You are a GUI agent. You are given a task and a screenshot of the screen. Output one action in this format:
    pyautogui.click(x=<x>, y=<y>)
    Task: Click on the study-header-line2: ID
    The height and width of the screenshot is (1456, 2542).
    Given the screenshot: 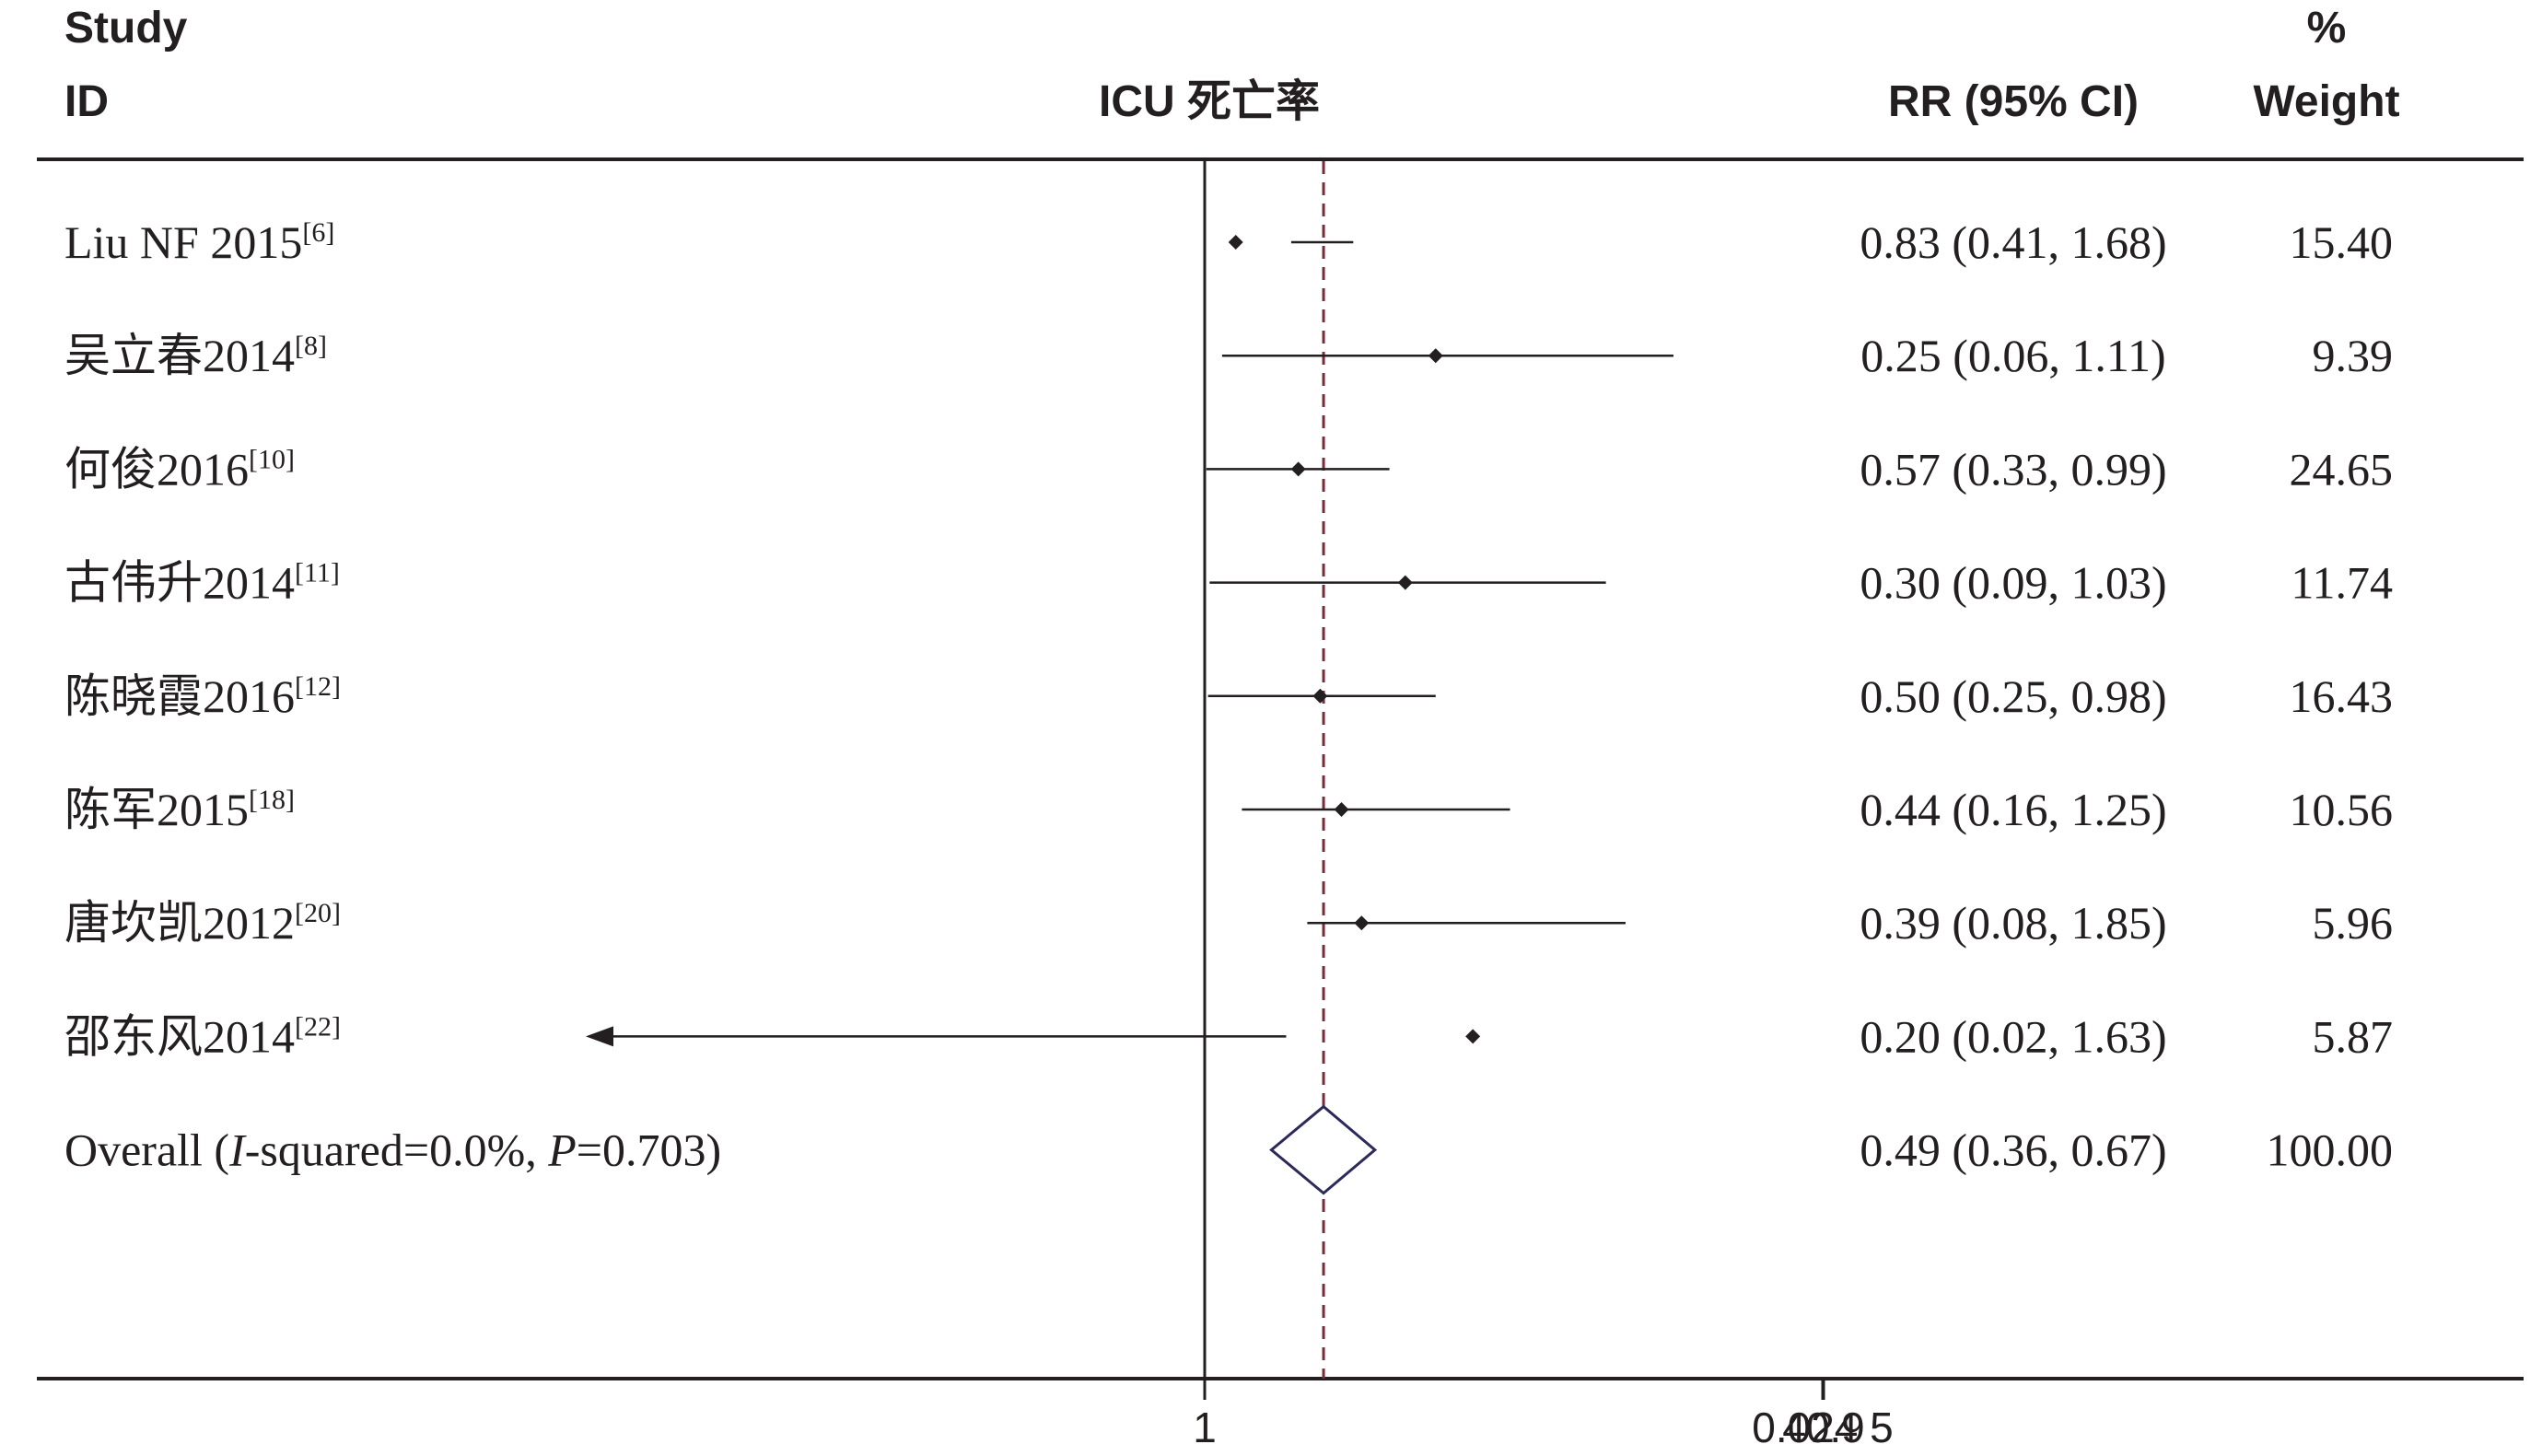 What is the action you would take?
    pyautogui.click(x=86, y=101)
    